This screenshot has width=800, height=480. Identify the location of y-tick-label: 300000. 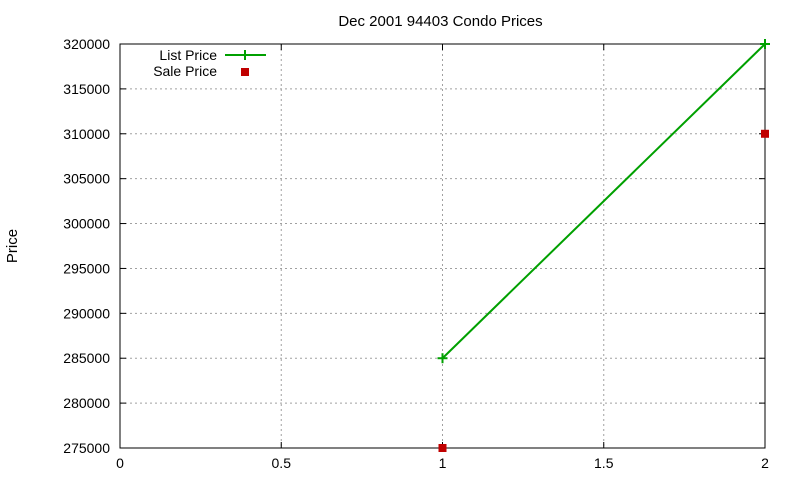
(86, 224).